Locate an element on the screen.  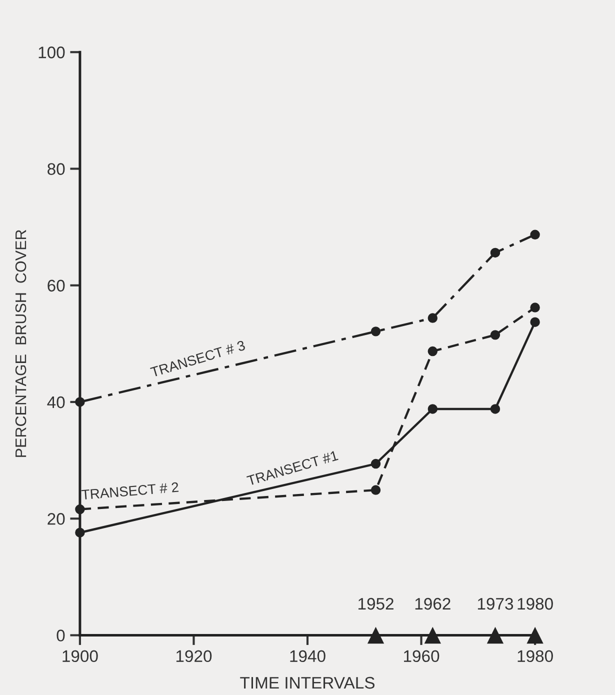
y-axis-title: PERCENTAGE BRUSH COVER is located at coordinates (20, 343).